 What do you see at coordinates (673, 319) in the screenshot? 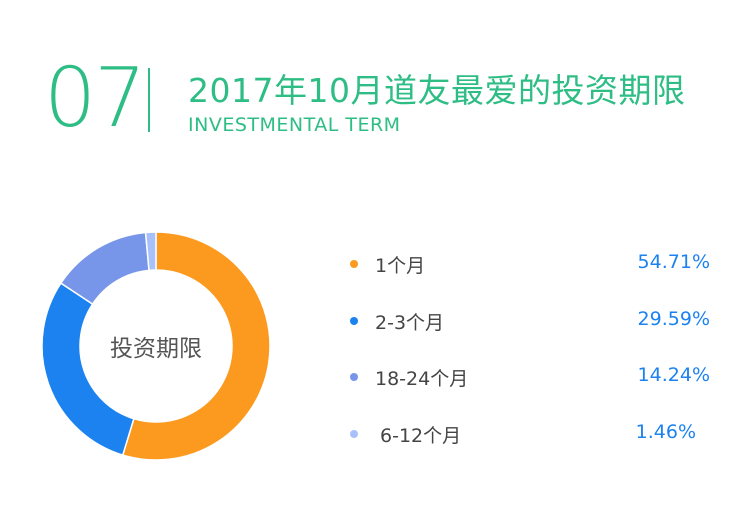
I see `legend-value: 29.59%` at bounding box center [673, 319].